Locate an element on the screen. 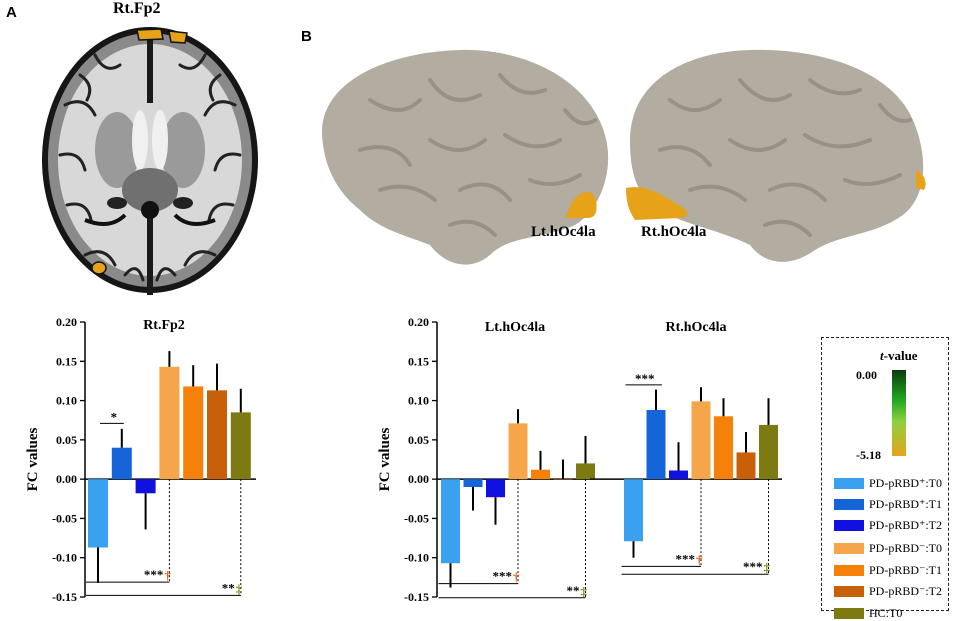  left-hemisphere is located at coordinates (465, 157).